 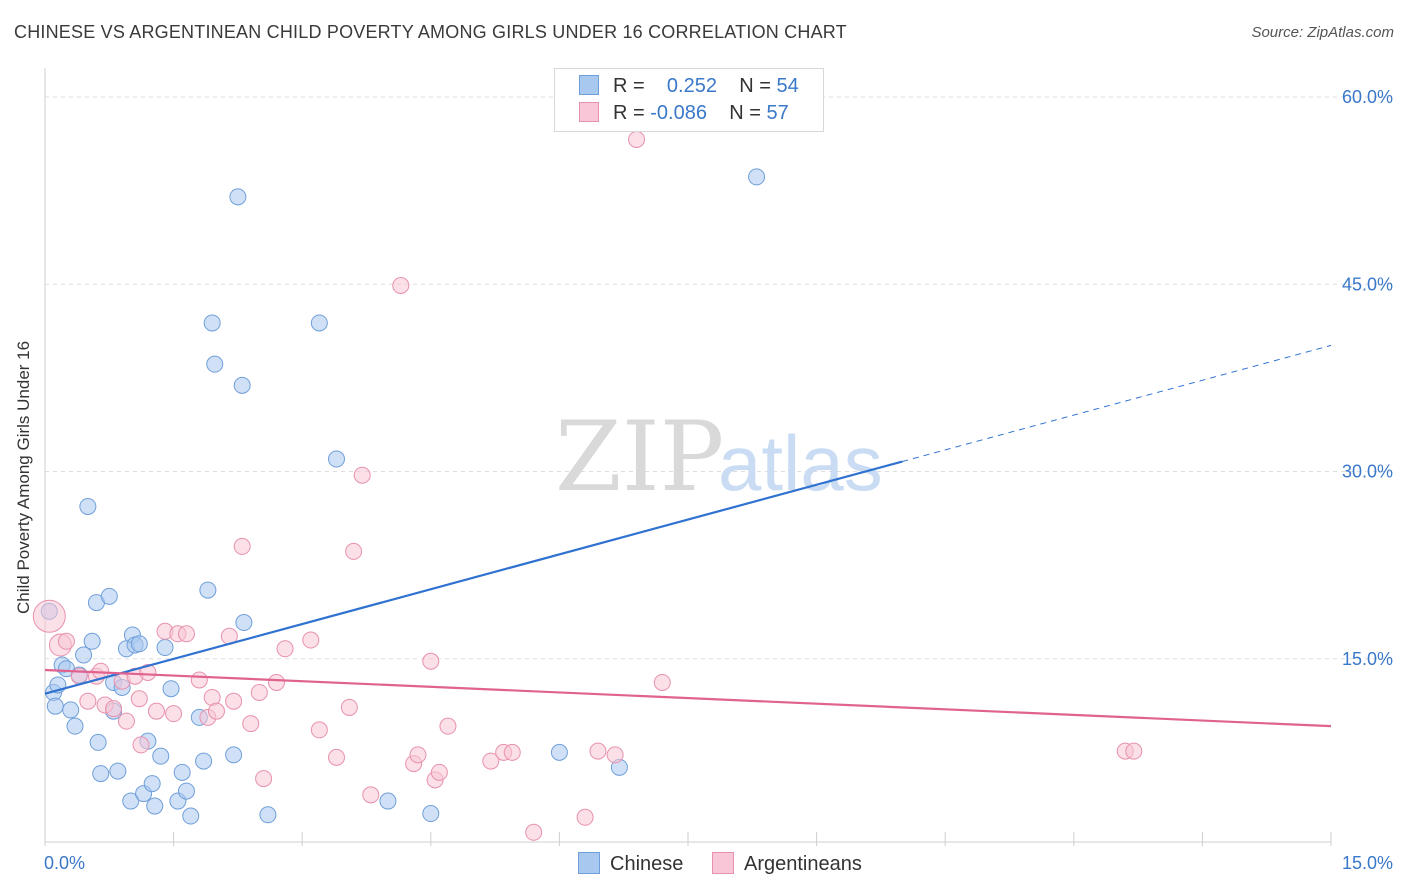 What do you see at coordinates (1367, 97) in the screenshot?
I see `y-tick-label: 60.0%` at bounding box center [1367, 97].